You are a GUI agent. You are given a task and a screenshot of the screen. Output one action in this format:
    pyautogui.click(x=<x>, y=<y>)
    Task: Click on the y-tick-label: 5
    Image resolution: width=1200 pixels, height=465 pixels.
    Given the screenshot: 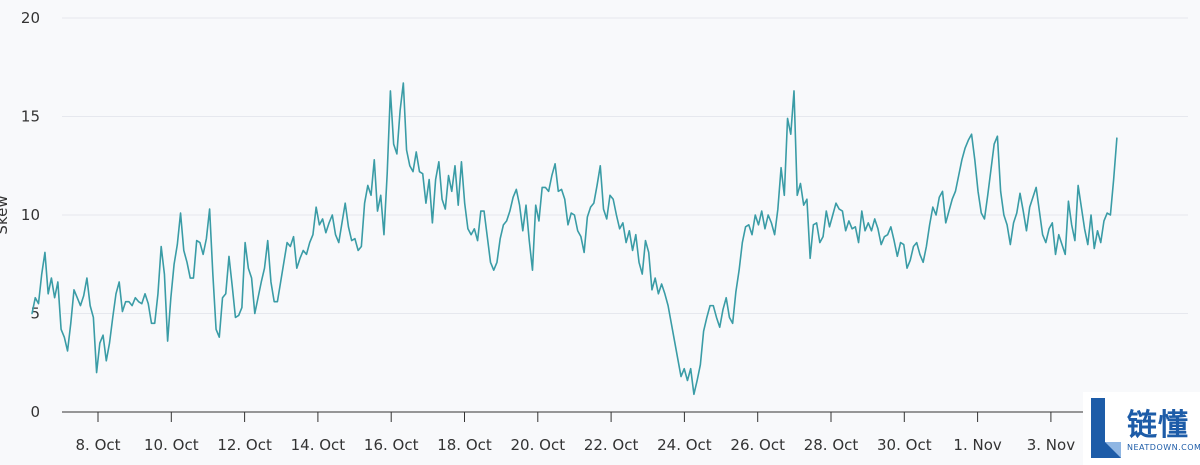 What is the action you would take?
    pyautogui.click(x=35, y=314)
    